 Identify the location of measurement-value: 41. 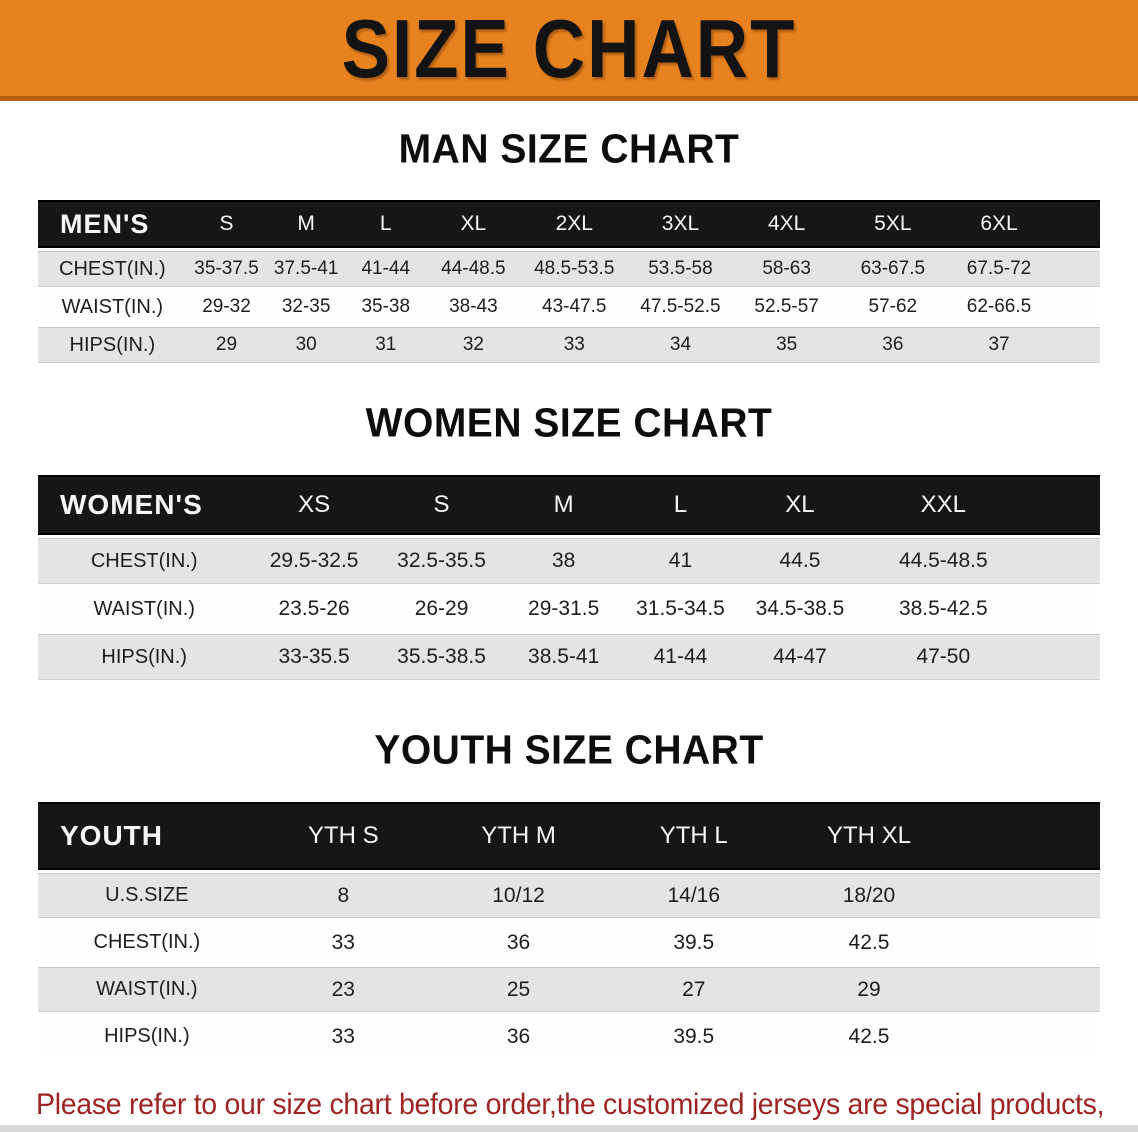
(680, 561).